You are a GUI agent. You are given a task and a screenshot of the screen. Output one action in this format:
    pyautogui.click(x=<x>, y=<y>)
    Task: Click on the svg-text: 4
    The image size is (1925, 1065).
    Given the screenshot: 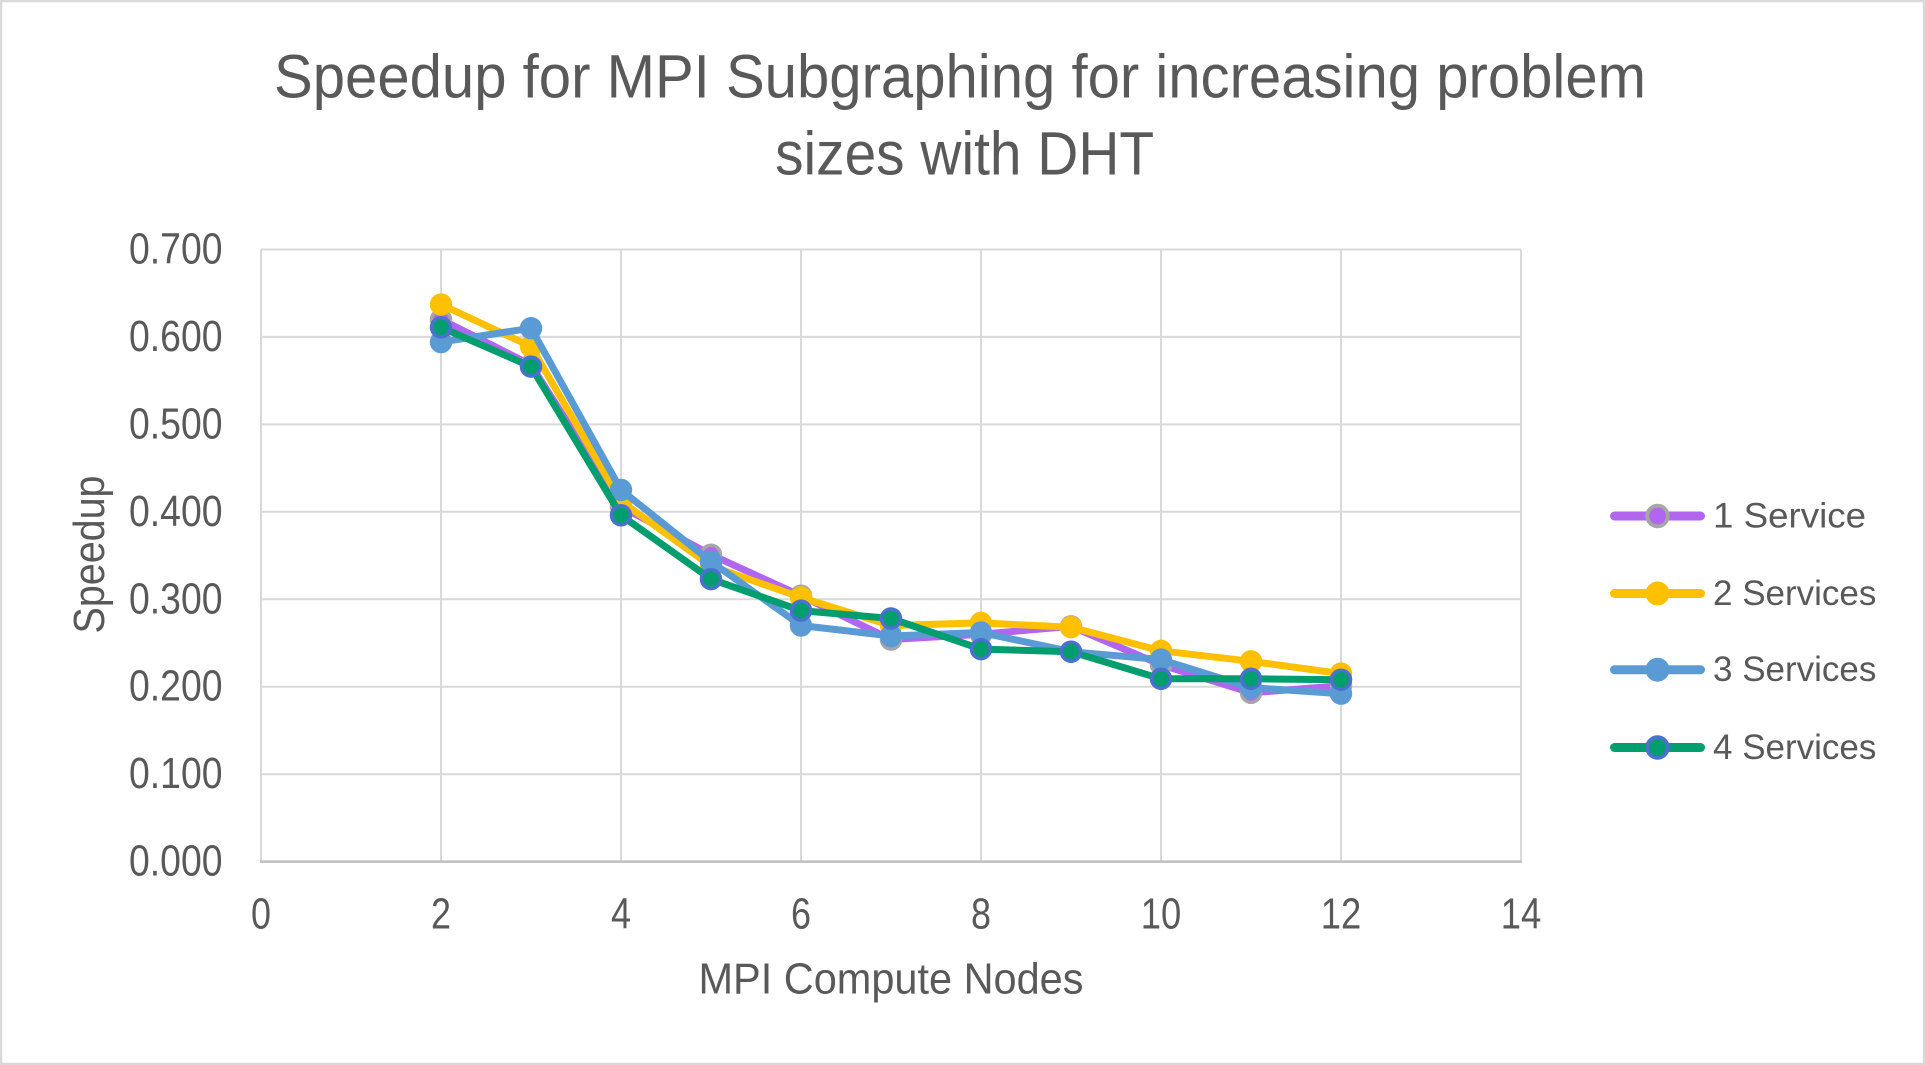 What is the action you would take?
    pyautogui.click(x=621, y=915)
    